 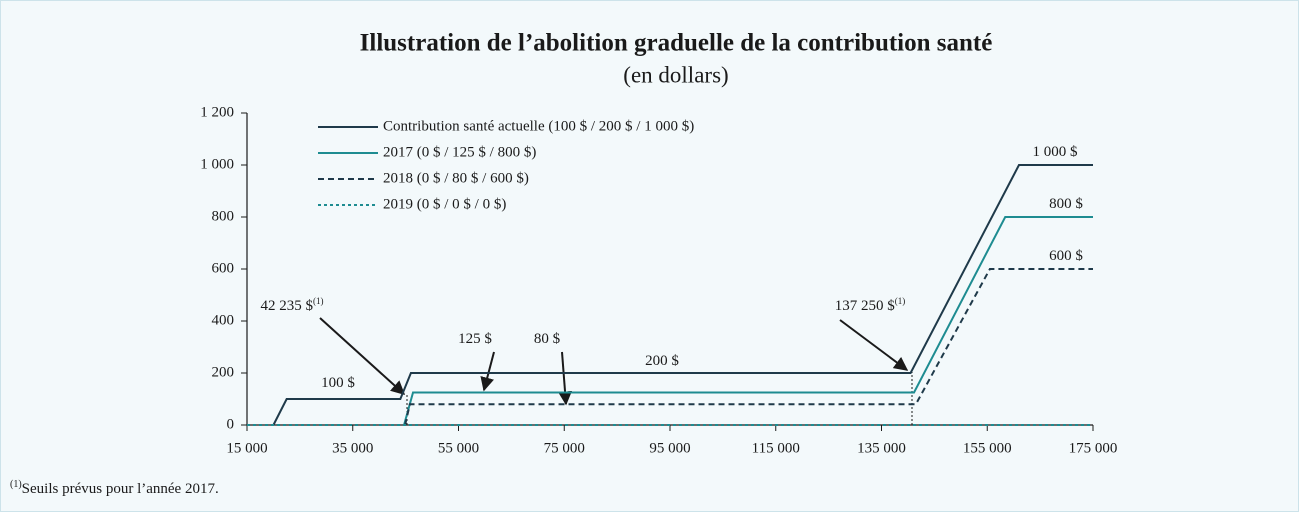 What do you see at coordinates (16, 484) in the screenshot?
I see `footnote-sup: (1)` at bounding box center [16, 484].